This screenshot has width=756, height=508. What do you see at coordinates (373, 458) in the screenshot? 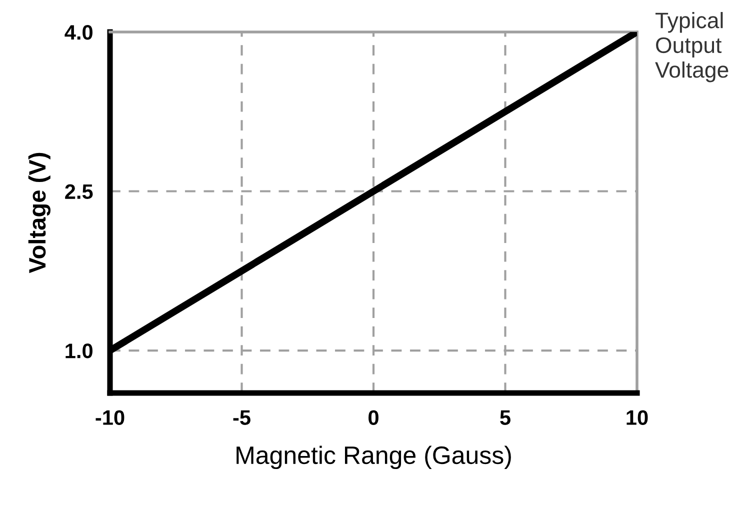
I see `x-axis-title: Magnetic Range (Gauss)` at bounding box center [373, 458].